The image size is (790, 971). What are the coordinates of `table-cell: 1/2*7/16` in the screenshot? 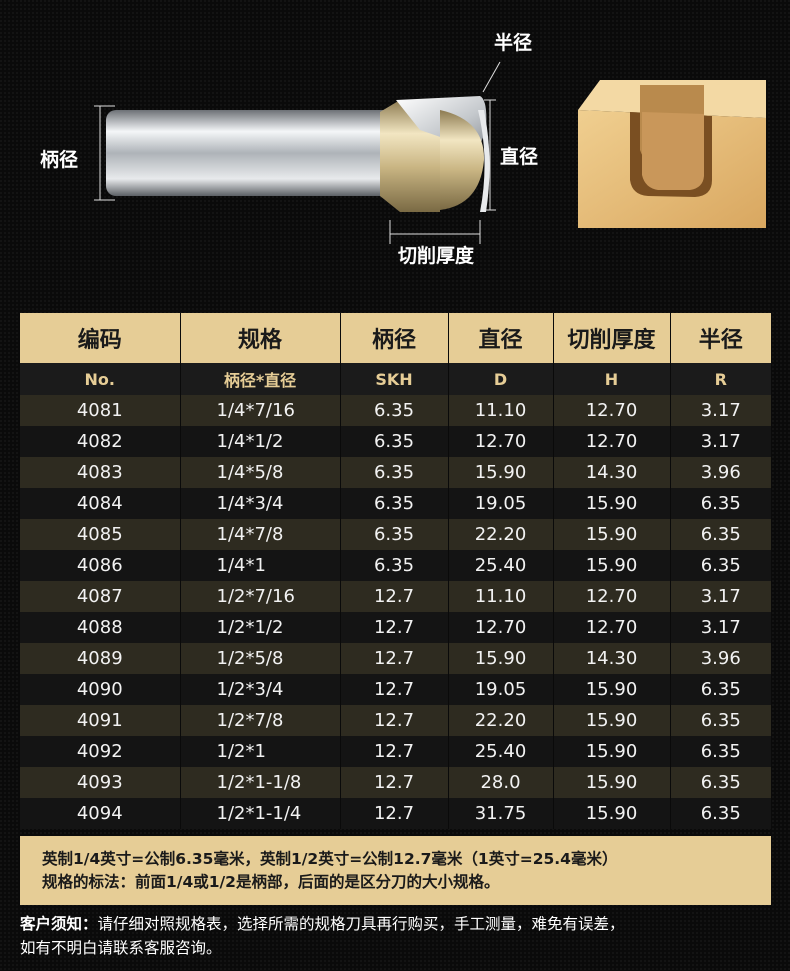 It's located at (259, 596).